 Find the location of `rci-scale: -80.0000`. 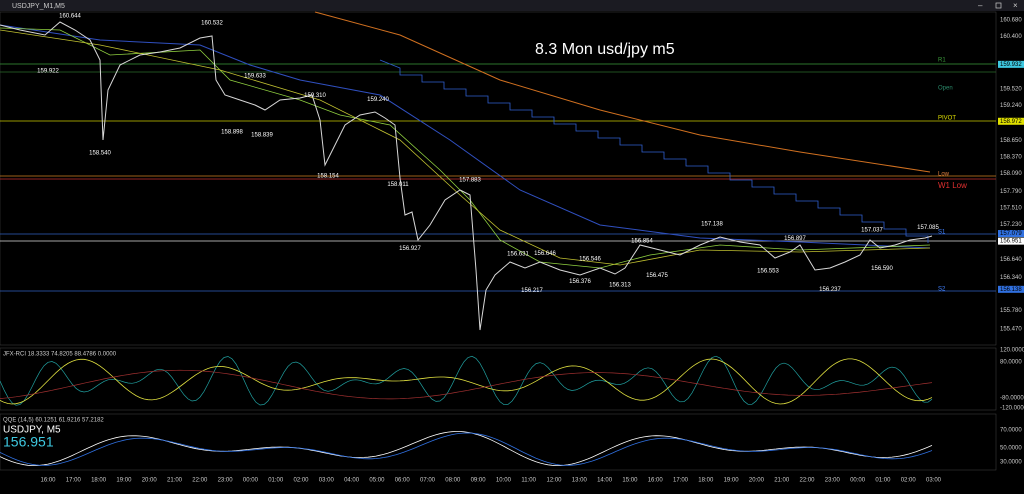

rci-scale: -80.0000 is located at coordinates (1012, 399).